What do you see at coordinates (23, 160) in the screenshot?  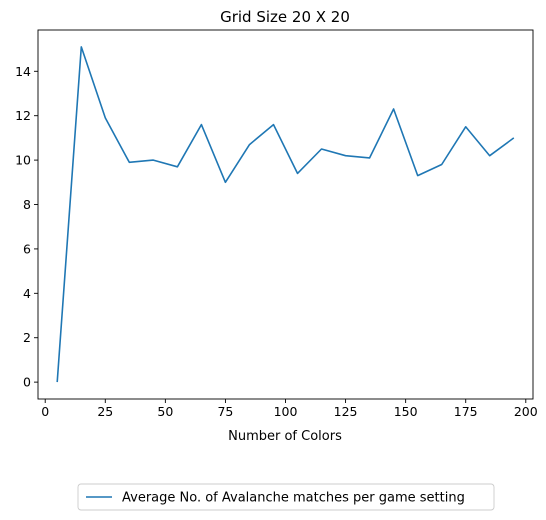 I see `y-tick-label: 10` at bounding box center [23, 160].